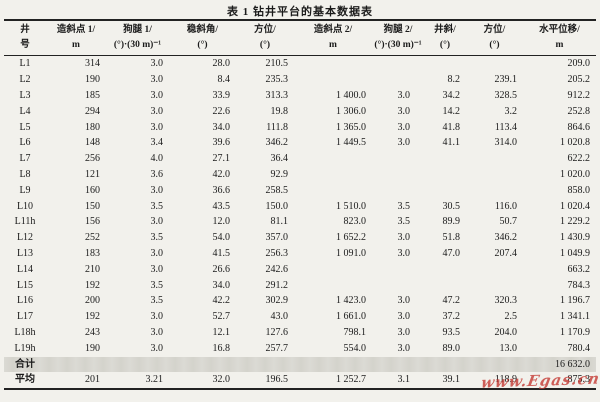 The width and height of the screenshot is (600, 402). Describe the element at coordinates (25, 332) in the screenshot. I see `well-id-cell: L18h` at that location.